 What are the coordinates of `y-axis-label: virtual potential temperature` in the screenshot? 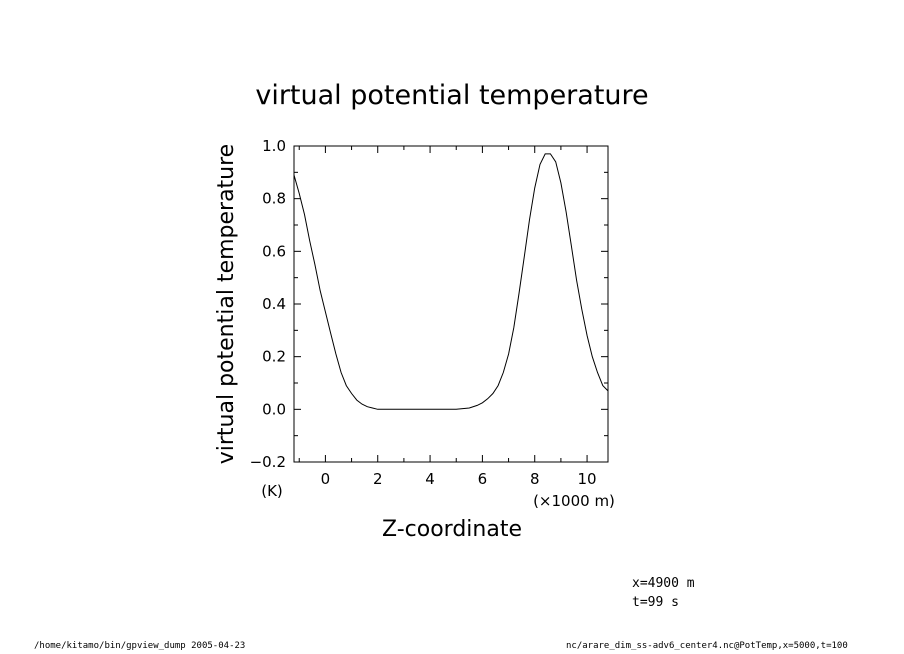 It's located at (226, 304).